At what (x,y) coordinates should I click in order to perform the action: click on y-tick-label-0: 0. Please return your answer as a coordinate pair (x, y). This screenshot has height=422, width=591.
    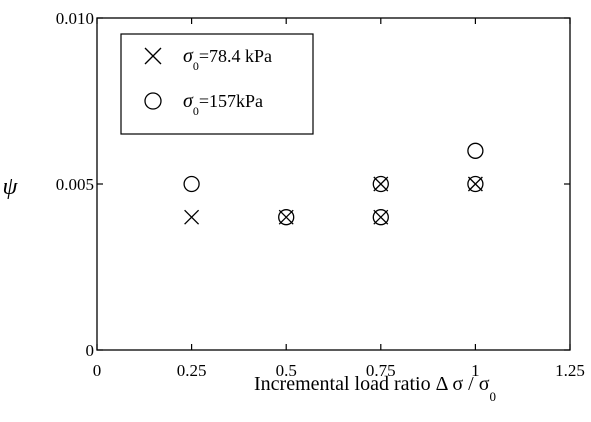
    Looking at the image, I should click on (90, 350).